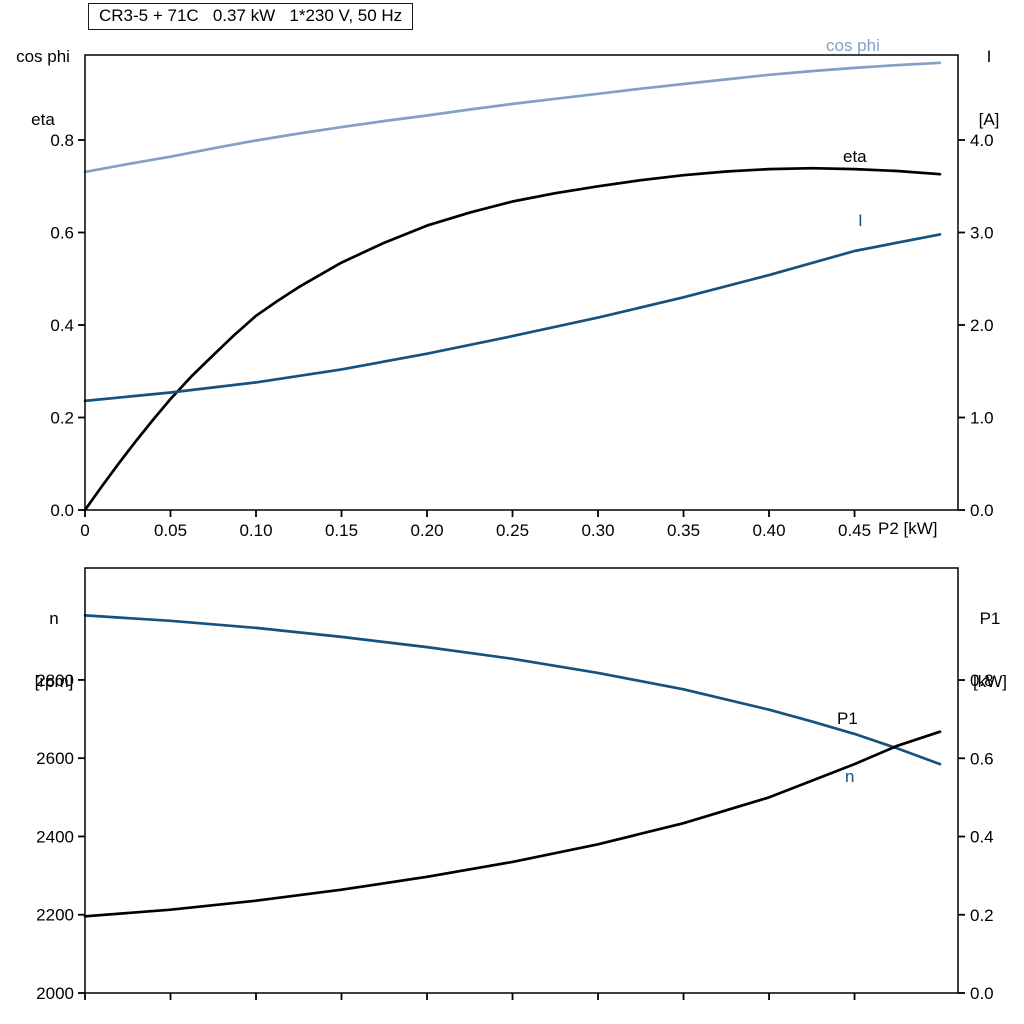 The height and width of the screenshot is (1024, 1024). I want to click on top-left-axis-title-line1: cos phi, so click(43, 56).